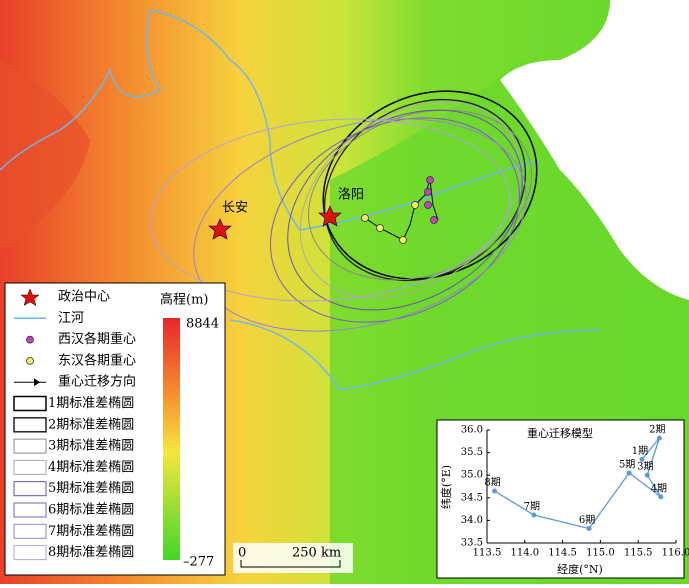 This screenshot has width=689, height=588. Describe the element at coordinates (71, 318) in the screenshot. I see `legend-label: 江河` at that location.